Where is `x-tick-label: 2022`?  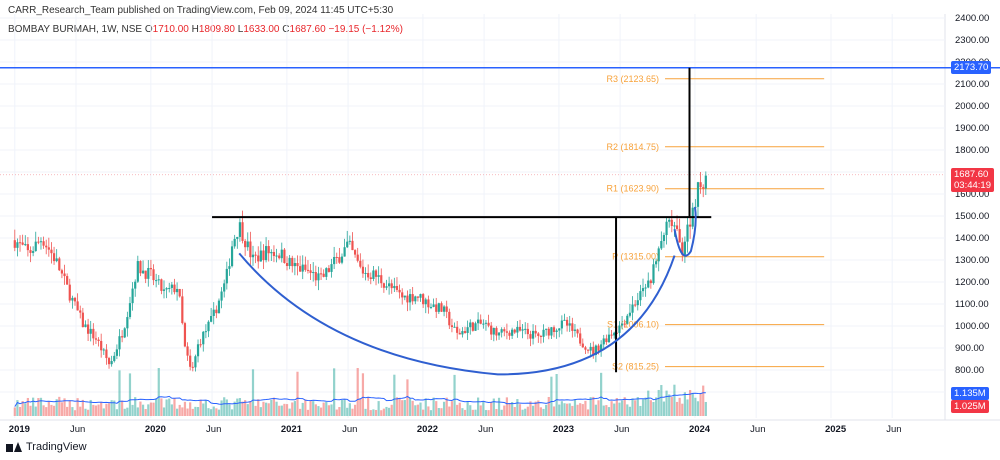 x-tick-label: 2022 is located at coordinates (427, 429).